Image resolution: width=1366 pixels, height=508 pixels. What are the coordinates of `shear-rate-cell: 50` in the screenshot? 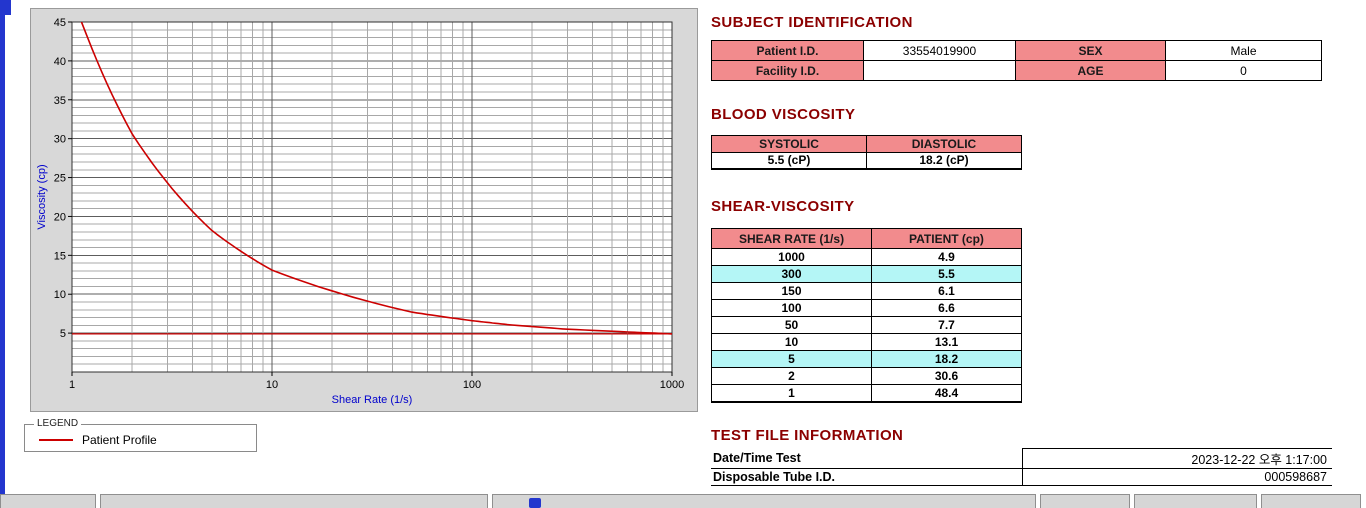 It's located at (791, 325).